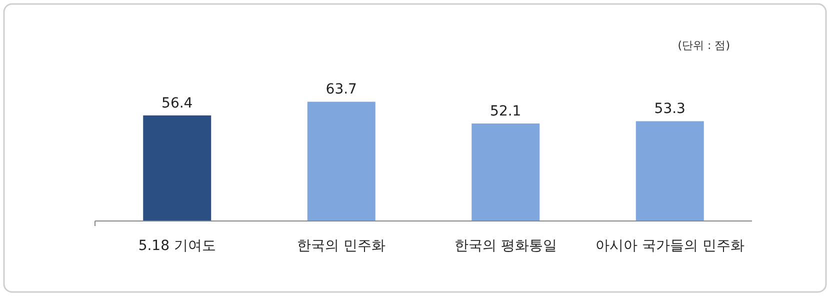  I want to click on data-label: 56.4, so click(177, 103).